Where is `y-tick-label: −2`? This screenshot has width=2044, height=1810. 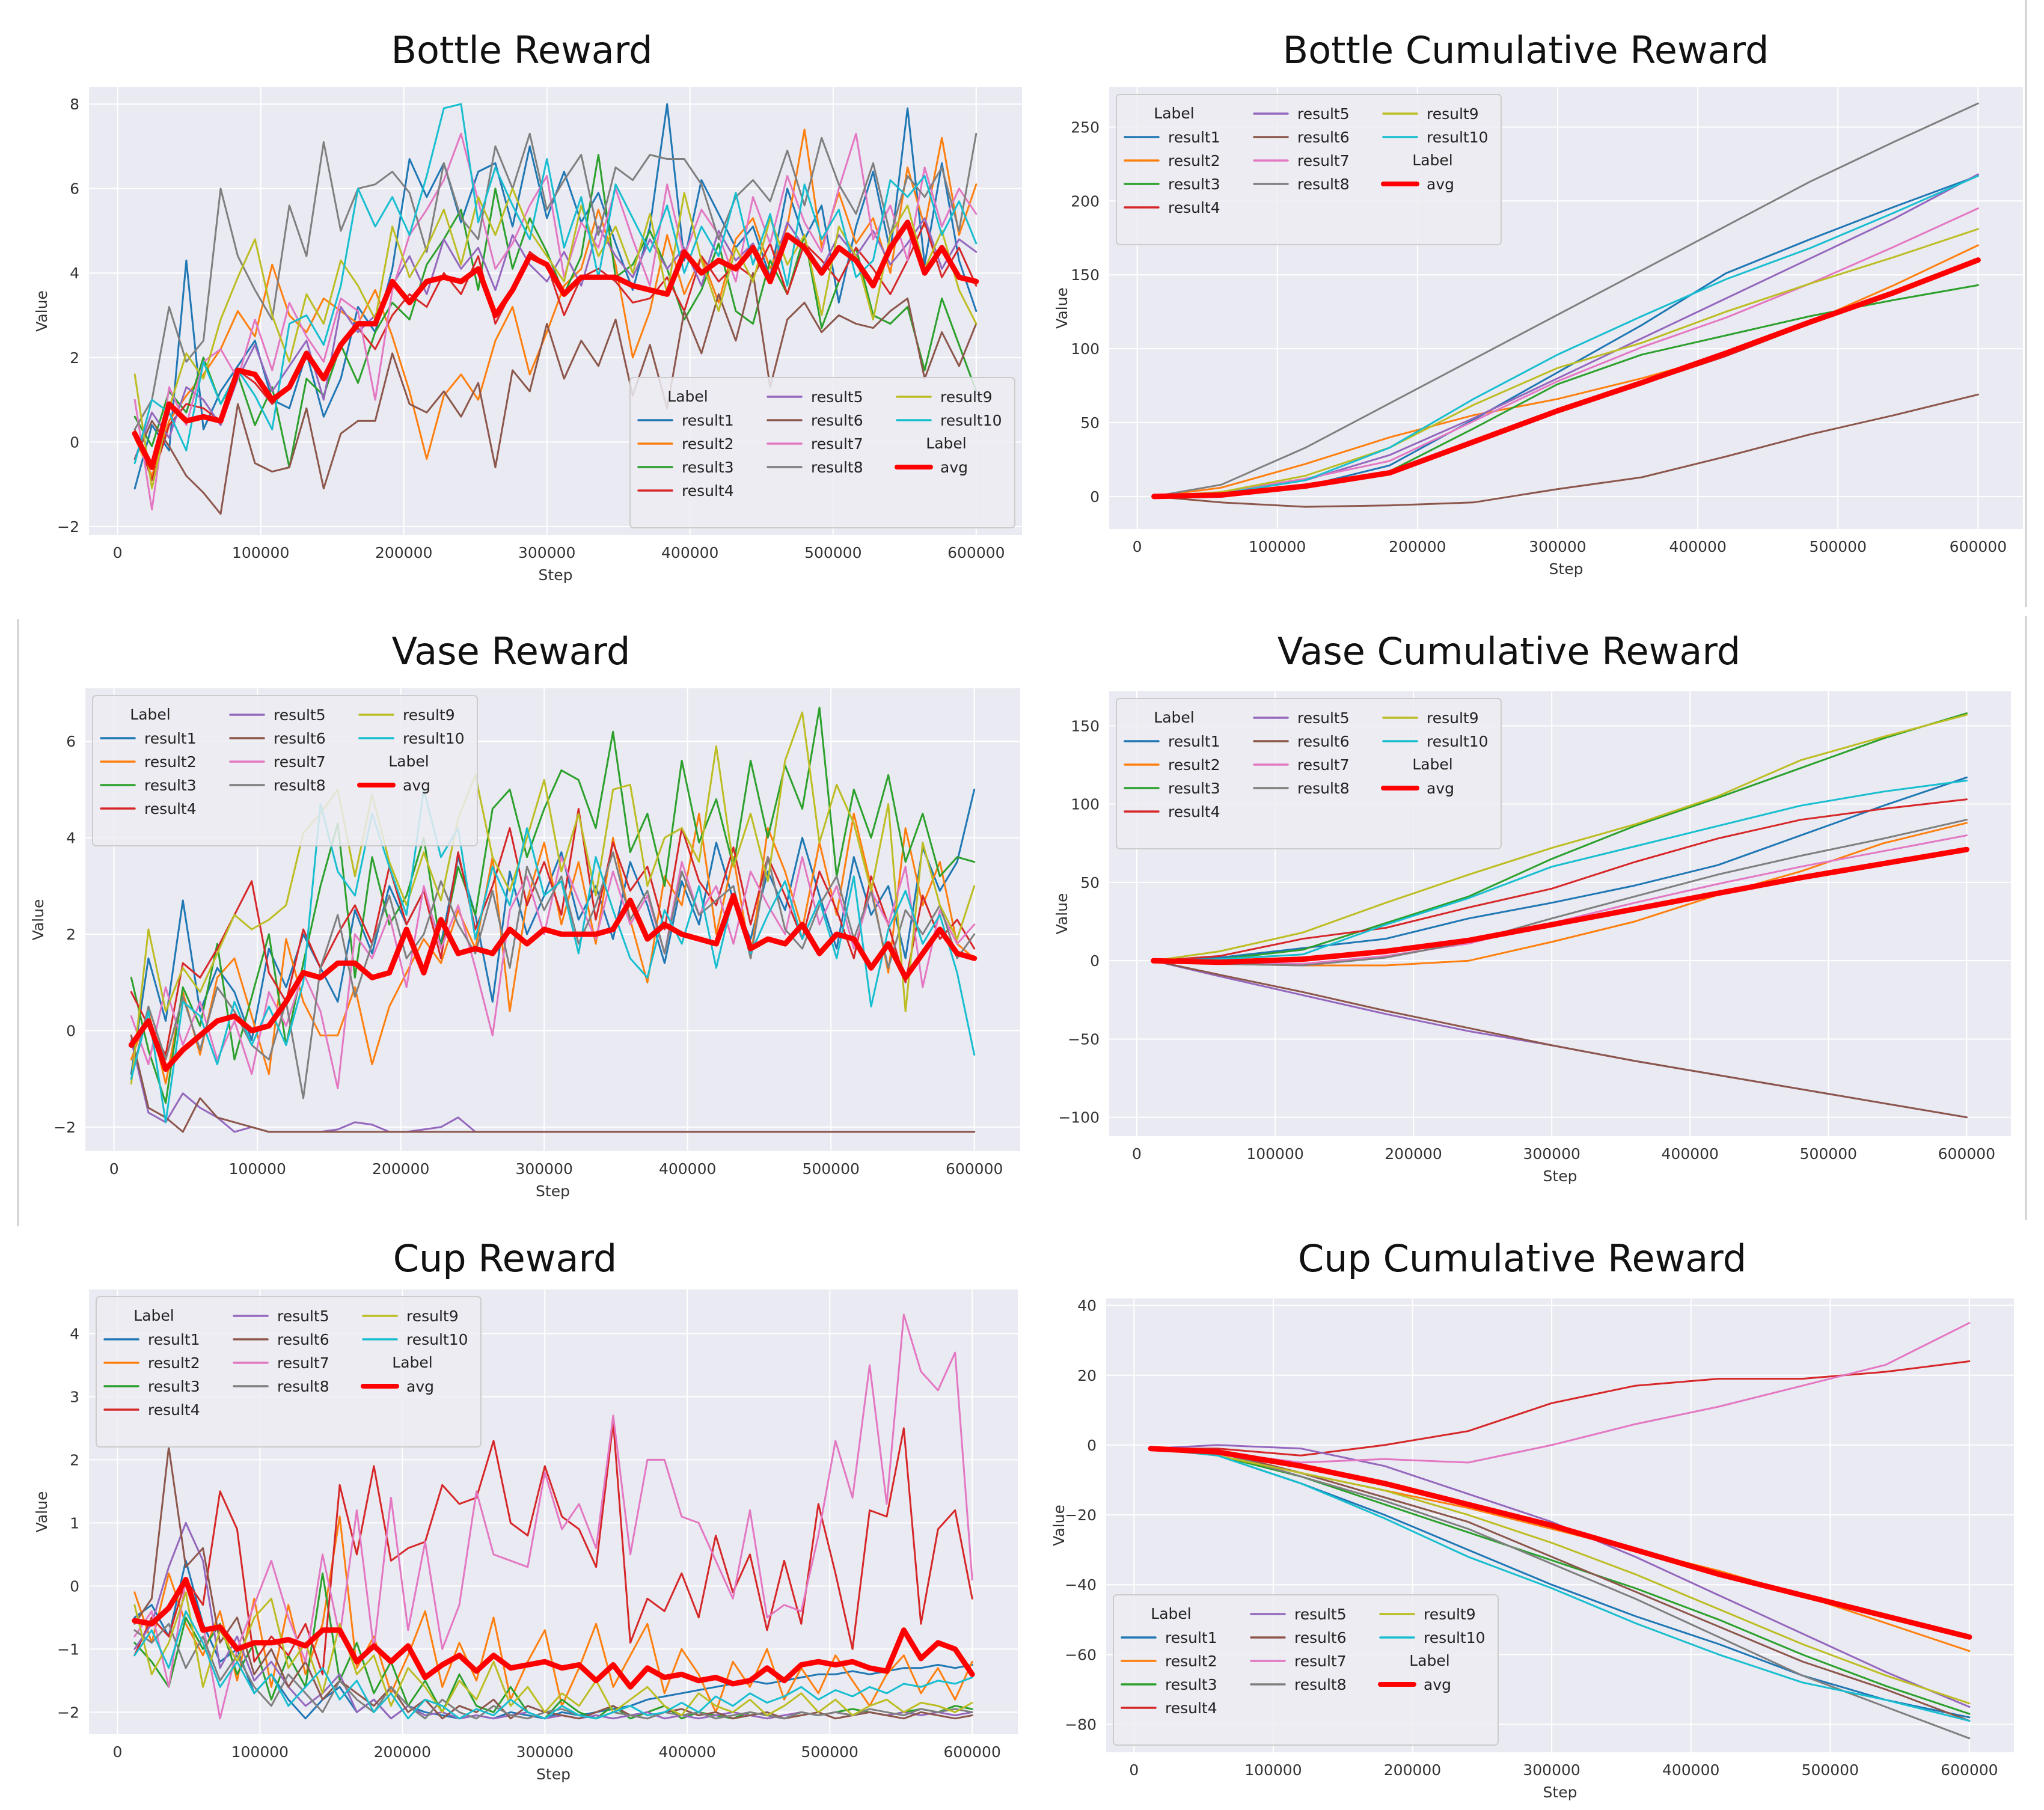 y-tick-label: −2 is located at coordinates (65, 1127).